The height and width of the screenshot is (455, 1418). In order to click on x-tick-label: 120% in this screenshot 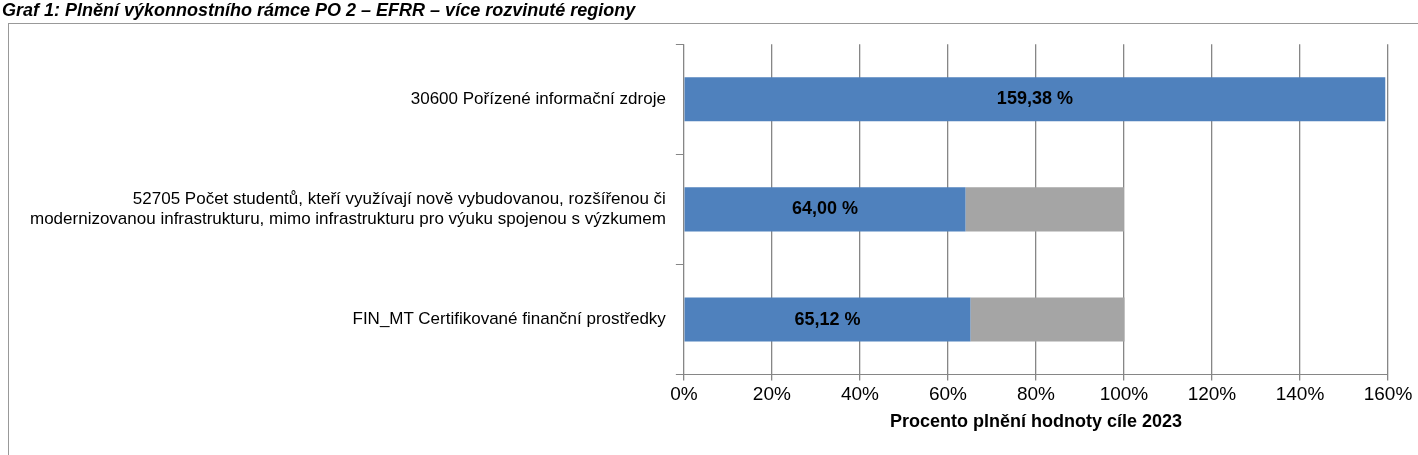, I will do `click(1212, 394)`.